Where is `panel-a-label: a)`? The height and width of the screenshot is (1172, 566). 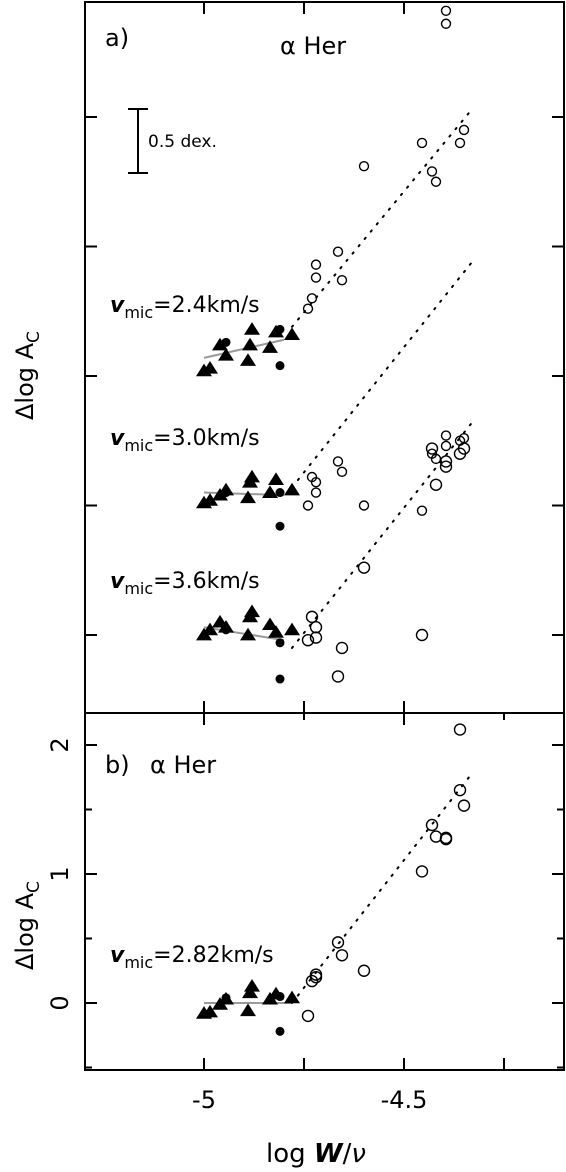 panel-a-label: a) is located at coordinates (117, 38).